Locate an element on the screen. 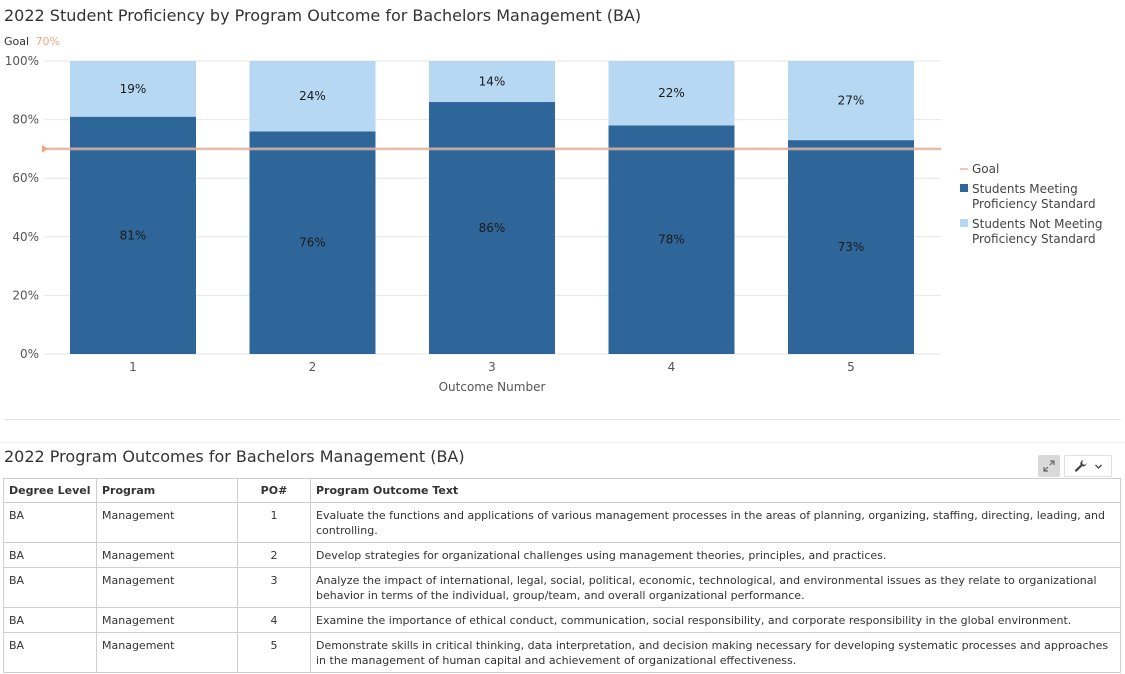 The height and width of the screenshot is (674, 1125). data-label-not-meeting: 27% is located at coordinates (851, 101).